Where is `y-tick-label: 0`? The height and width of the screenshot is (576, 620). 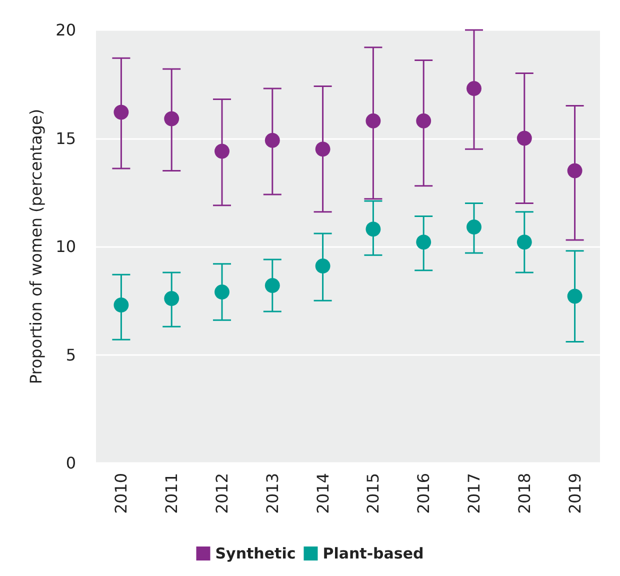 y-tick-label: 0 is located at coordinates (71, 463).